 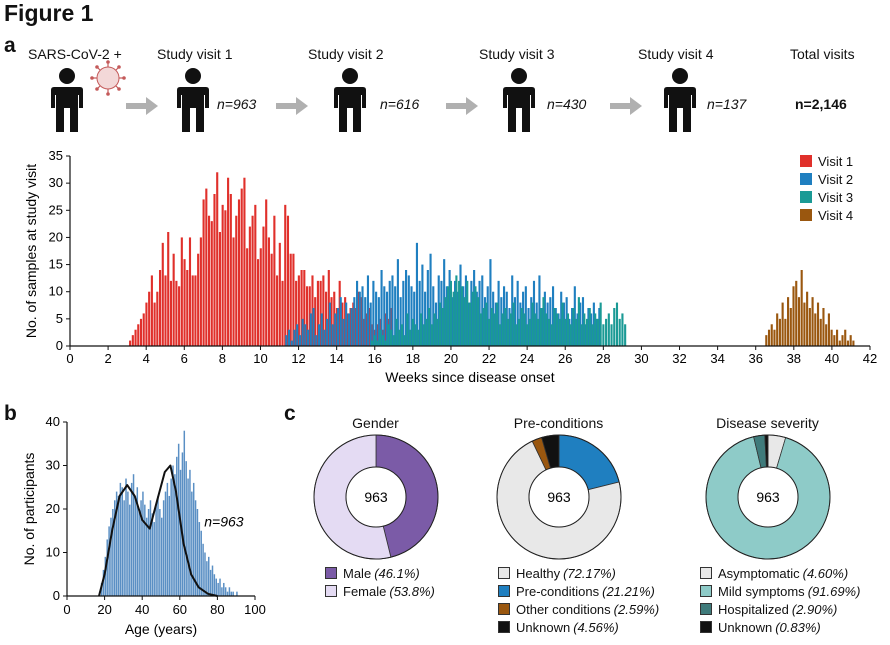 What do you see at coordinates (75, 54) in the screenshot?
I see `flow-start-label: SARS-CoV-2 +` at bounding box center [75, 54].